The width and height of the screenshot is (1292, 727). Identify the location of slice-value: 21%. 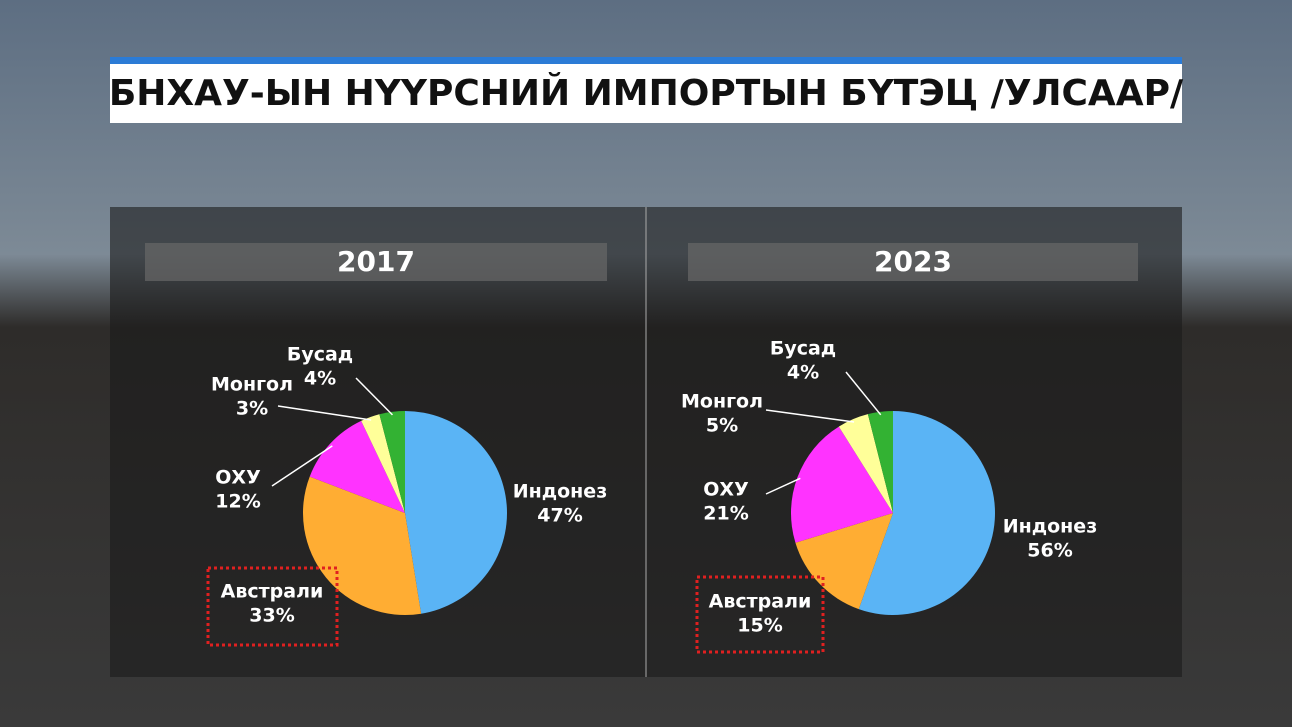
(725, 514).